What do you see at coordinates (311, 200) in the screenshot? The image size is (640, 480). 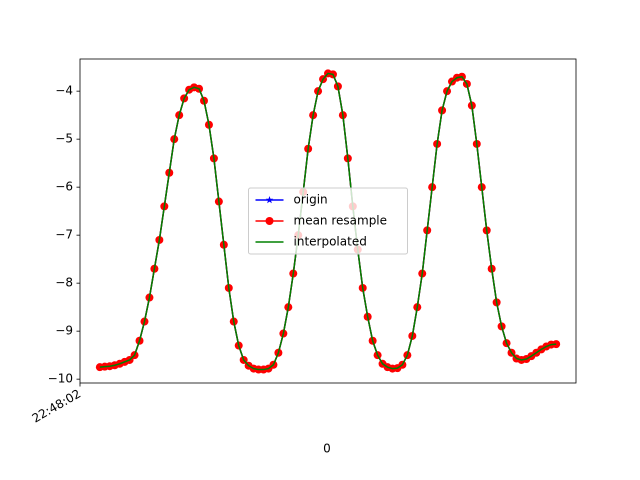 I see `legend-label: origin` at bounding box center [311, 200].